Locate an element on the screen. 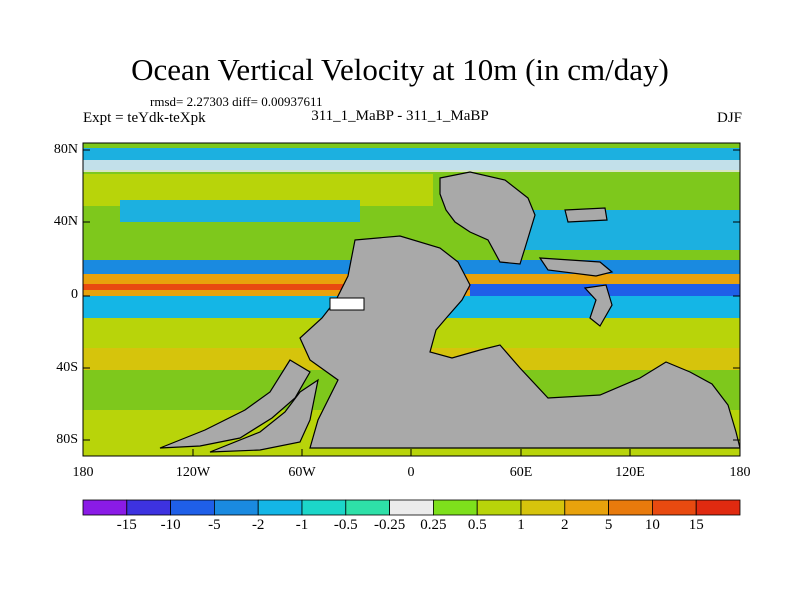 The image size is (800, 600). colorbar-label: -5 is located at coordinates (214, 525).